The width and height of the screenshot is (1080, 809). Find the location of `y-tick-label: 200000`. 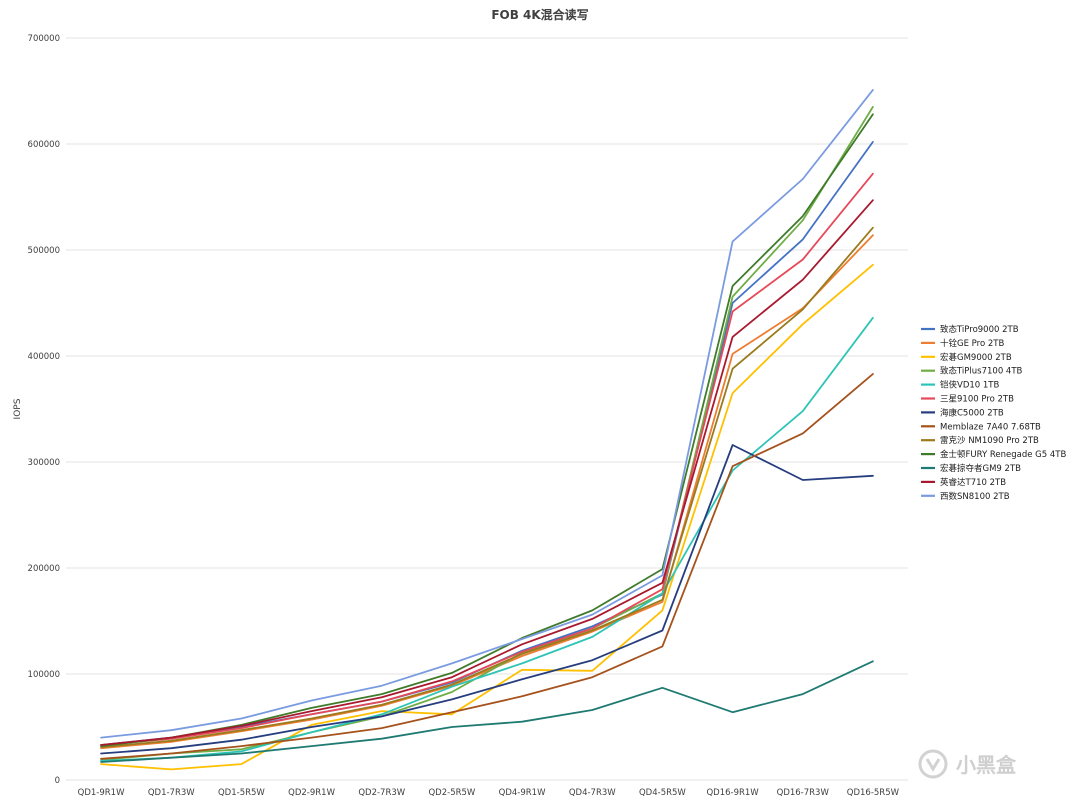

y-tick-label: 200000 is located at coordinates (44, 569).